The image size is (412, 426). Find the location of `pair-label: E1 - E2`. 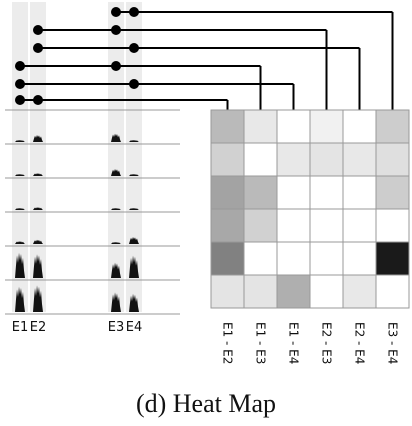

pair-label: E1 - E2 is located at coordinates (228, 343).